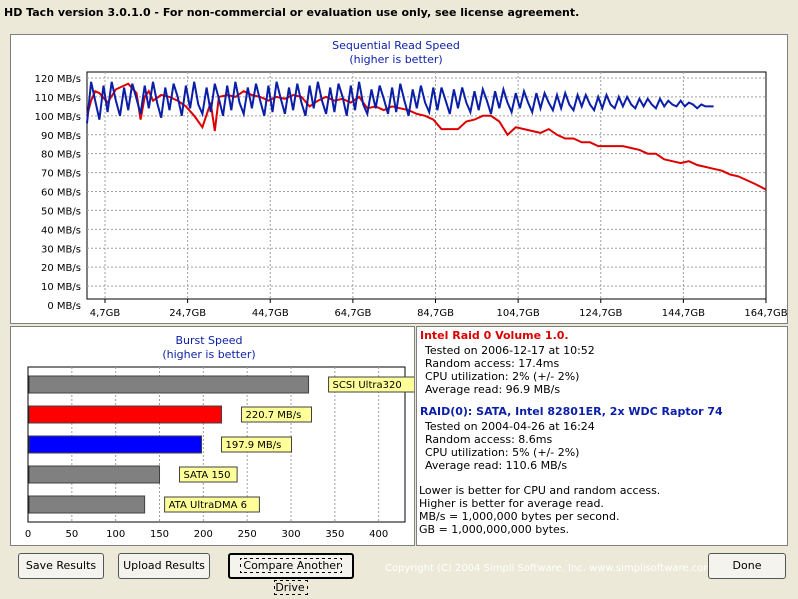 This screenshot has width=798, height=599. I want to click on y-tick-label: 80 MB/s, so click(61, 155).